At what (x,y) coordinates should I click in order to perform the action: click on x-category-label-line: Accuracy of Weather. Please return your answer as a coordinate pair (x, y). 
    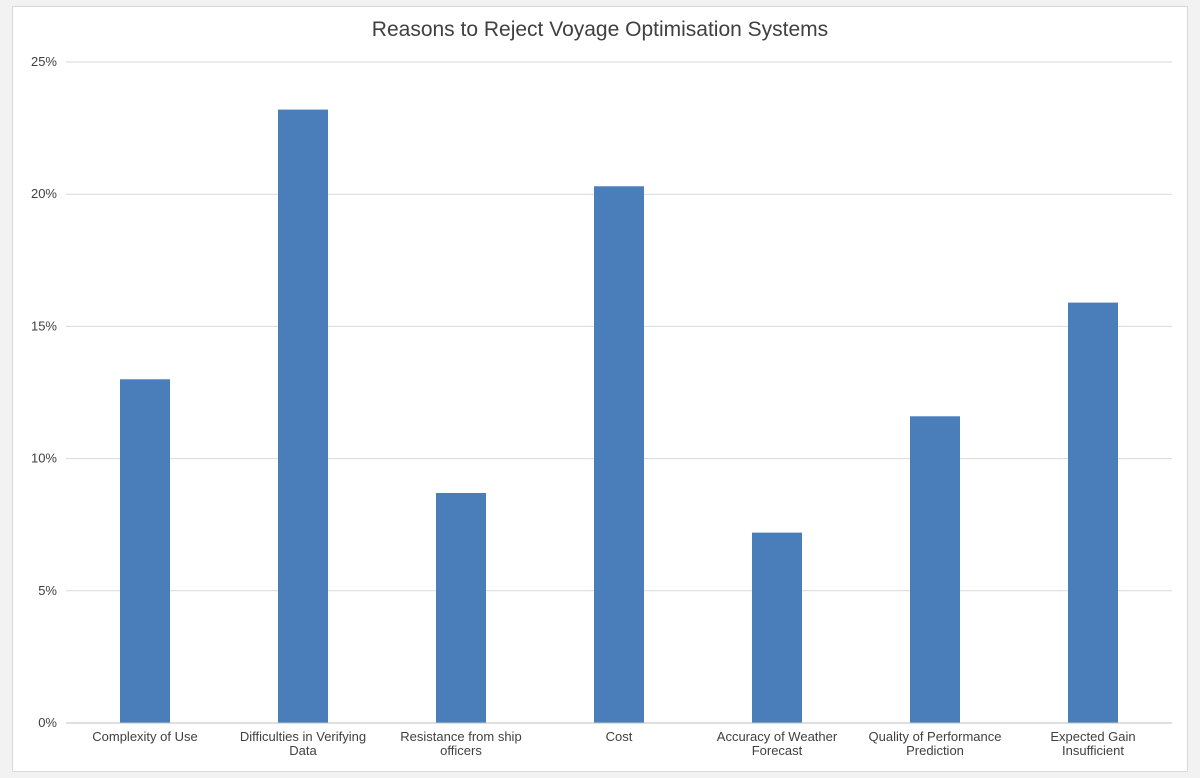
    Looking at the image, I should click on (777, 736).